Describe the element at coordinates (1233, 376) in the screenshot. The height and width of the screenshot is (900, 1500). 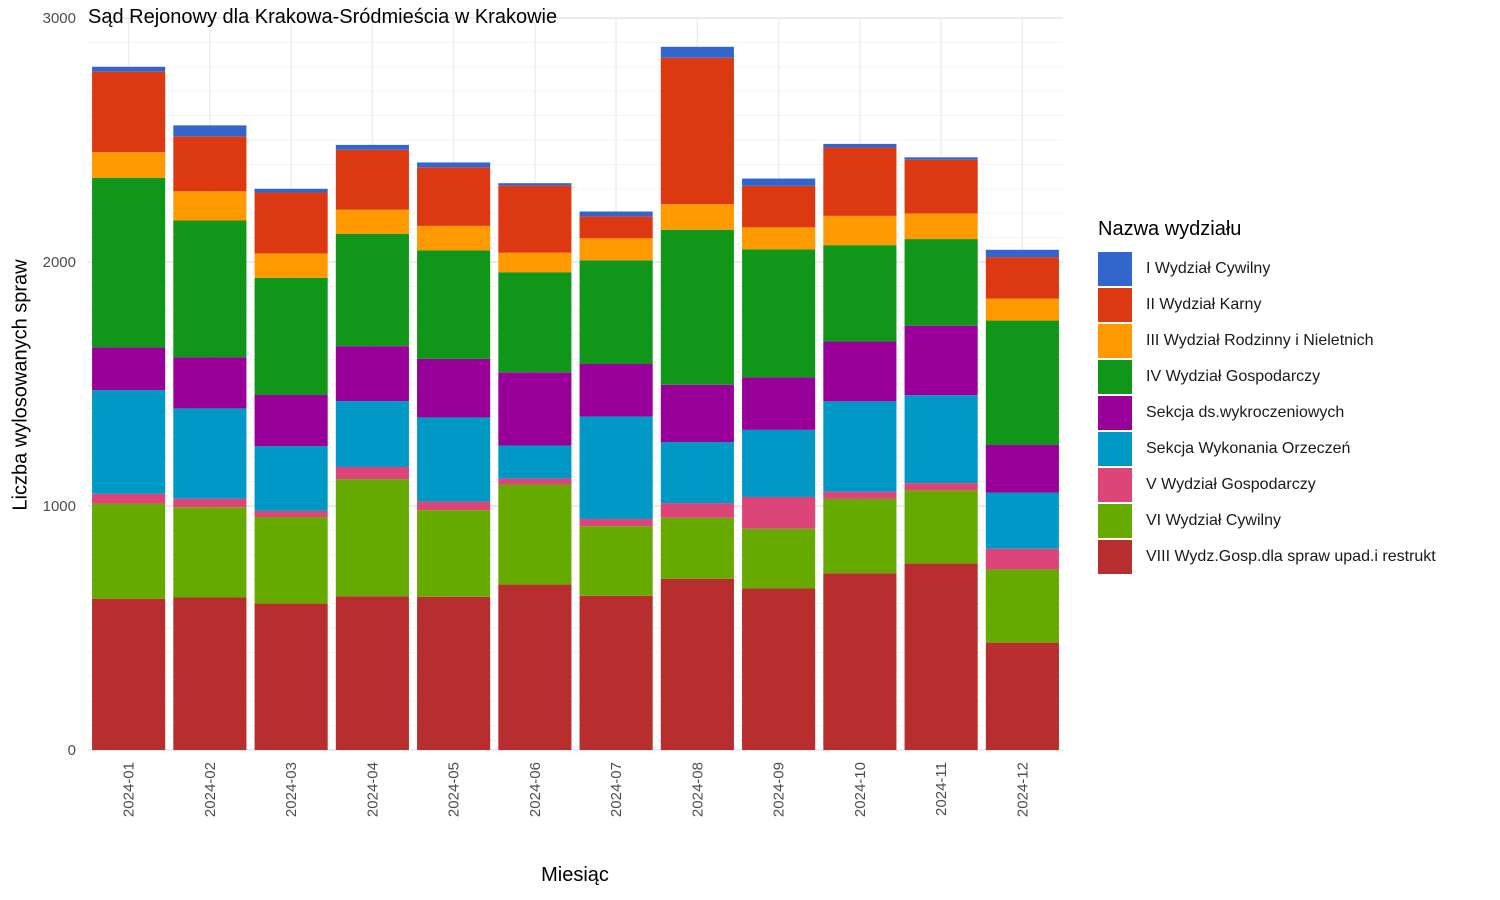
I see `legend-label: IV Wydział Gospodarczy` at that location.